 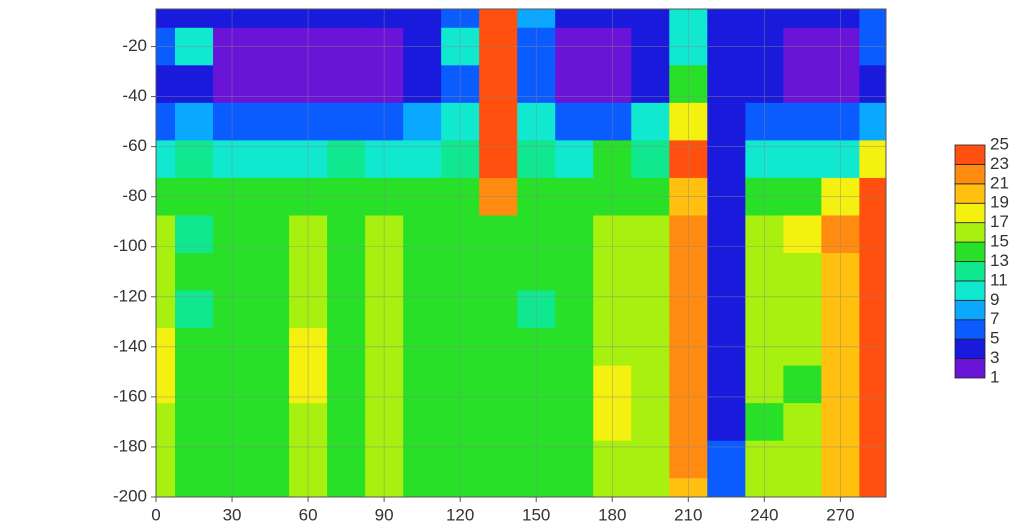 What do you see at coordinates (999, 182) in the screenshot?
I see `colorbar-label: 21` at bounding box center [999, 182].